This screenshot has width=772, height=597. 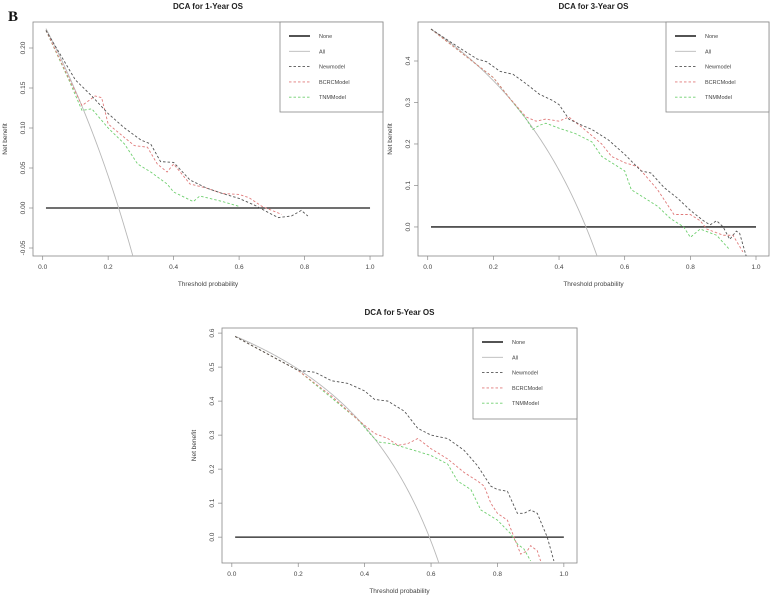 I want to click on series-bcrcmodel-line, so click(x=163, y=122).